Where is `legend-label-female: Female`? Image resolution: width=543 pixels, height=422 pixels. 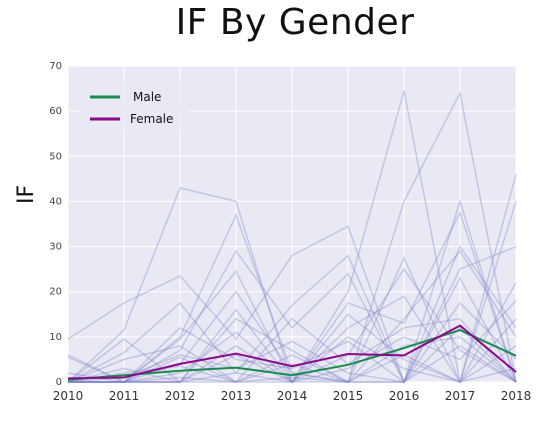
legend-label-female: Female is located at coordinates (151, 119).